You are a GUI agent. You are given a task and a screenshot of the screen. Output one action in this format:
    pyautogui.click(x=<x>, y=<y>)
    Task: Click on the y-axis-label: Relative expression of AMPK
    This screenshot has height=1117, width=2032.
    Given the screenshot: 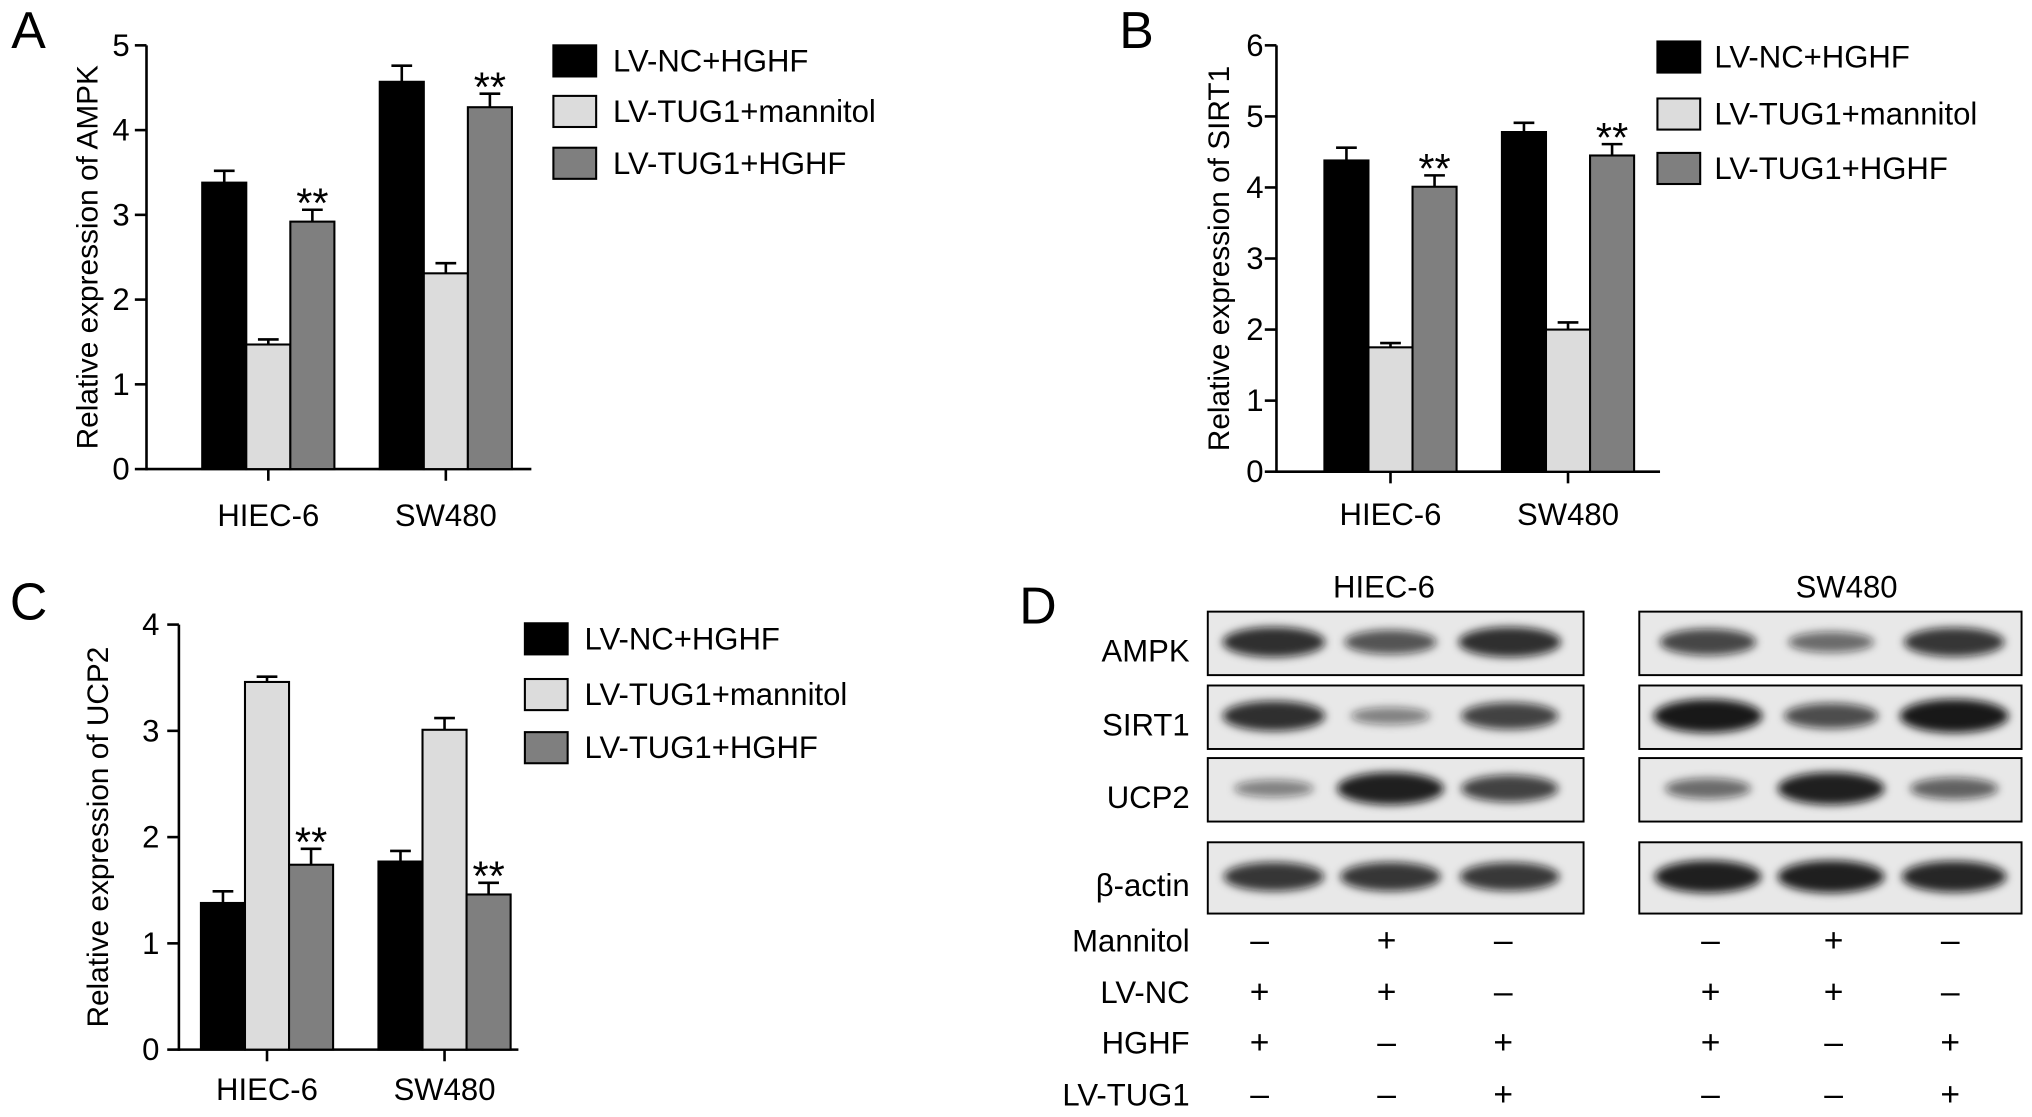 What is the action you would take?
    pyautogui.click(x=88, y=257)
    